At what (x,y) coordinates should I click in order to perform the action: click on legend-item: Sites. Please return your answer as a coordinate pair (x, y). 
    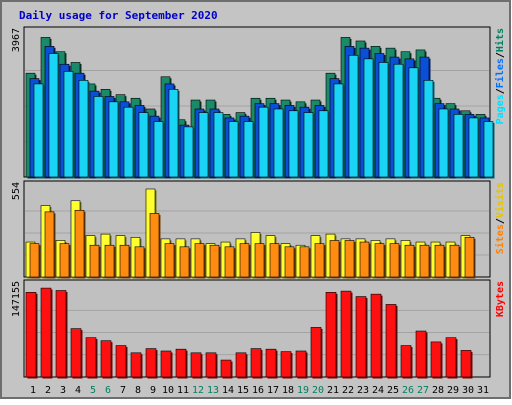
    Looking at the image, I should click on (500, 239).